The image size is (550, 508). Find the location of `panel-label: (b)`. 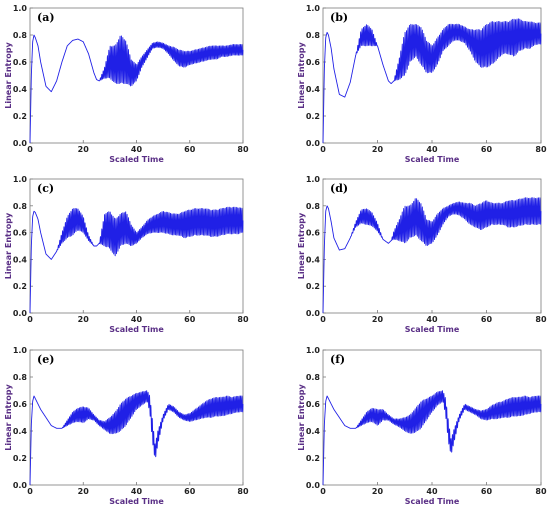

panel-label: (b) is located at coordinates (339, 17).